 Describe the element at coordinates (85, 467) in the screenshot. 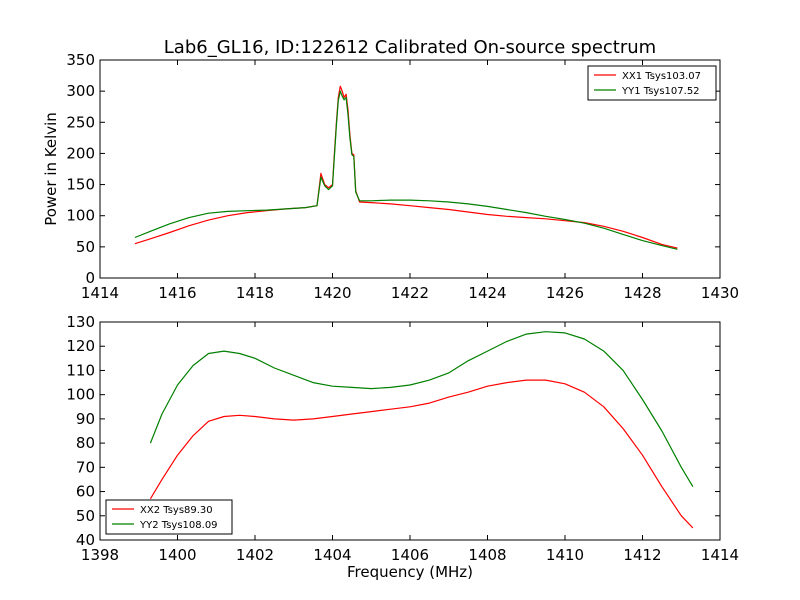

I see `bottom-y-tick-label: 70` at that location.